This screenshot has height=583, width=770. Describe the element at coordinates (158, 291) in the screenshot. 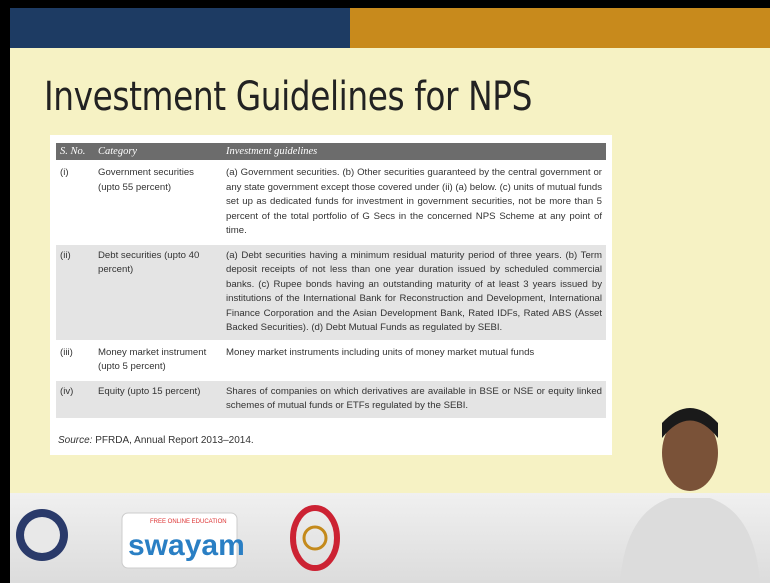

I see `table-cell: Debt securities (upto 40 percent)` at that location.